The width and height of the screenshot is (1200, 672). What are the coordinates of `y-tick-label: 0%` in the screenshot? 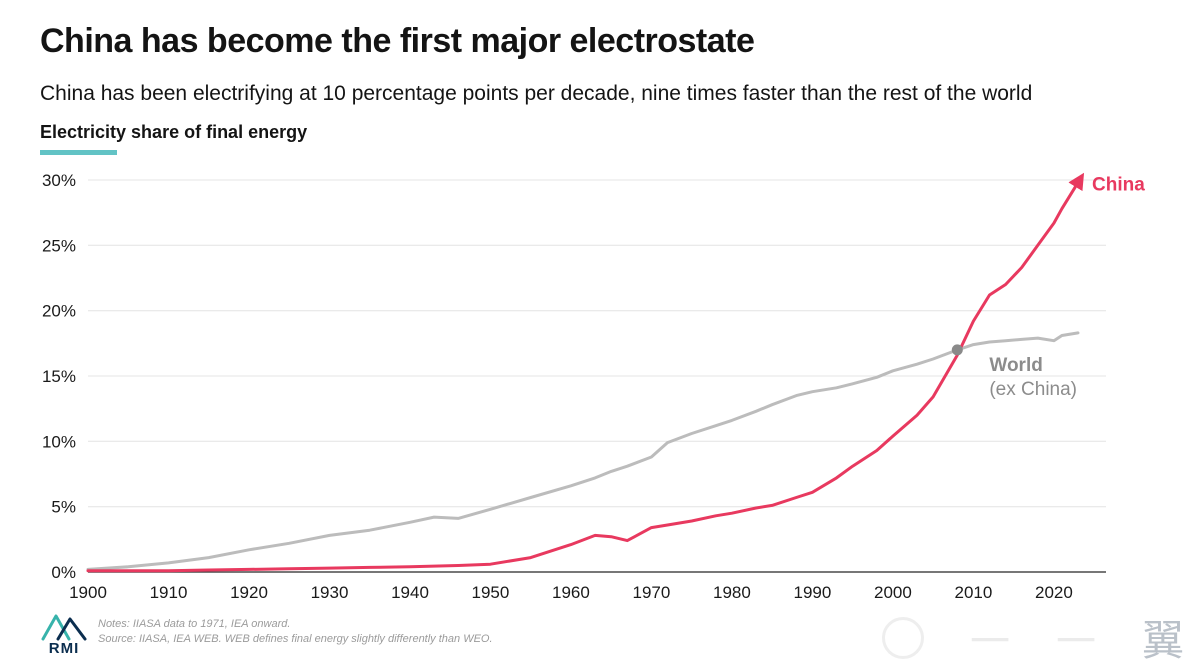 It's located at (63, 572).